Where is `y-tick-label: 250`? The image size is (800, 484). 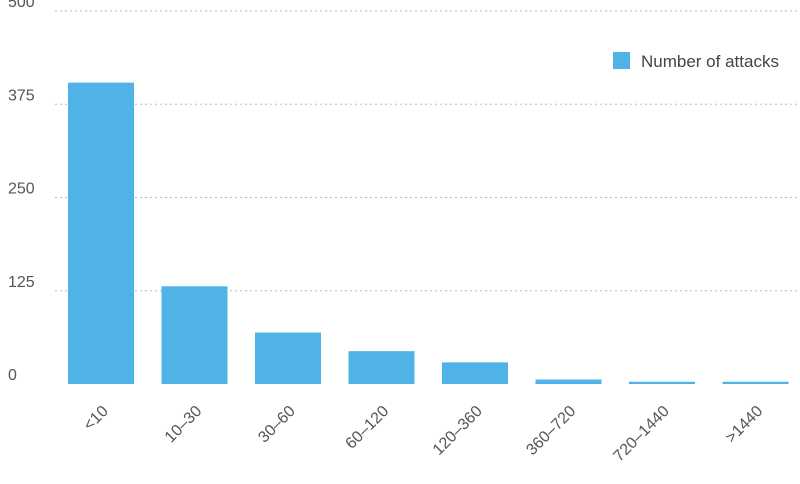 y-tick-label: 250 is located at coordinates (21, 189).